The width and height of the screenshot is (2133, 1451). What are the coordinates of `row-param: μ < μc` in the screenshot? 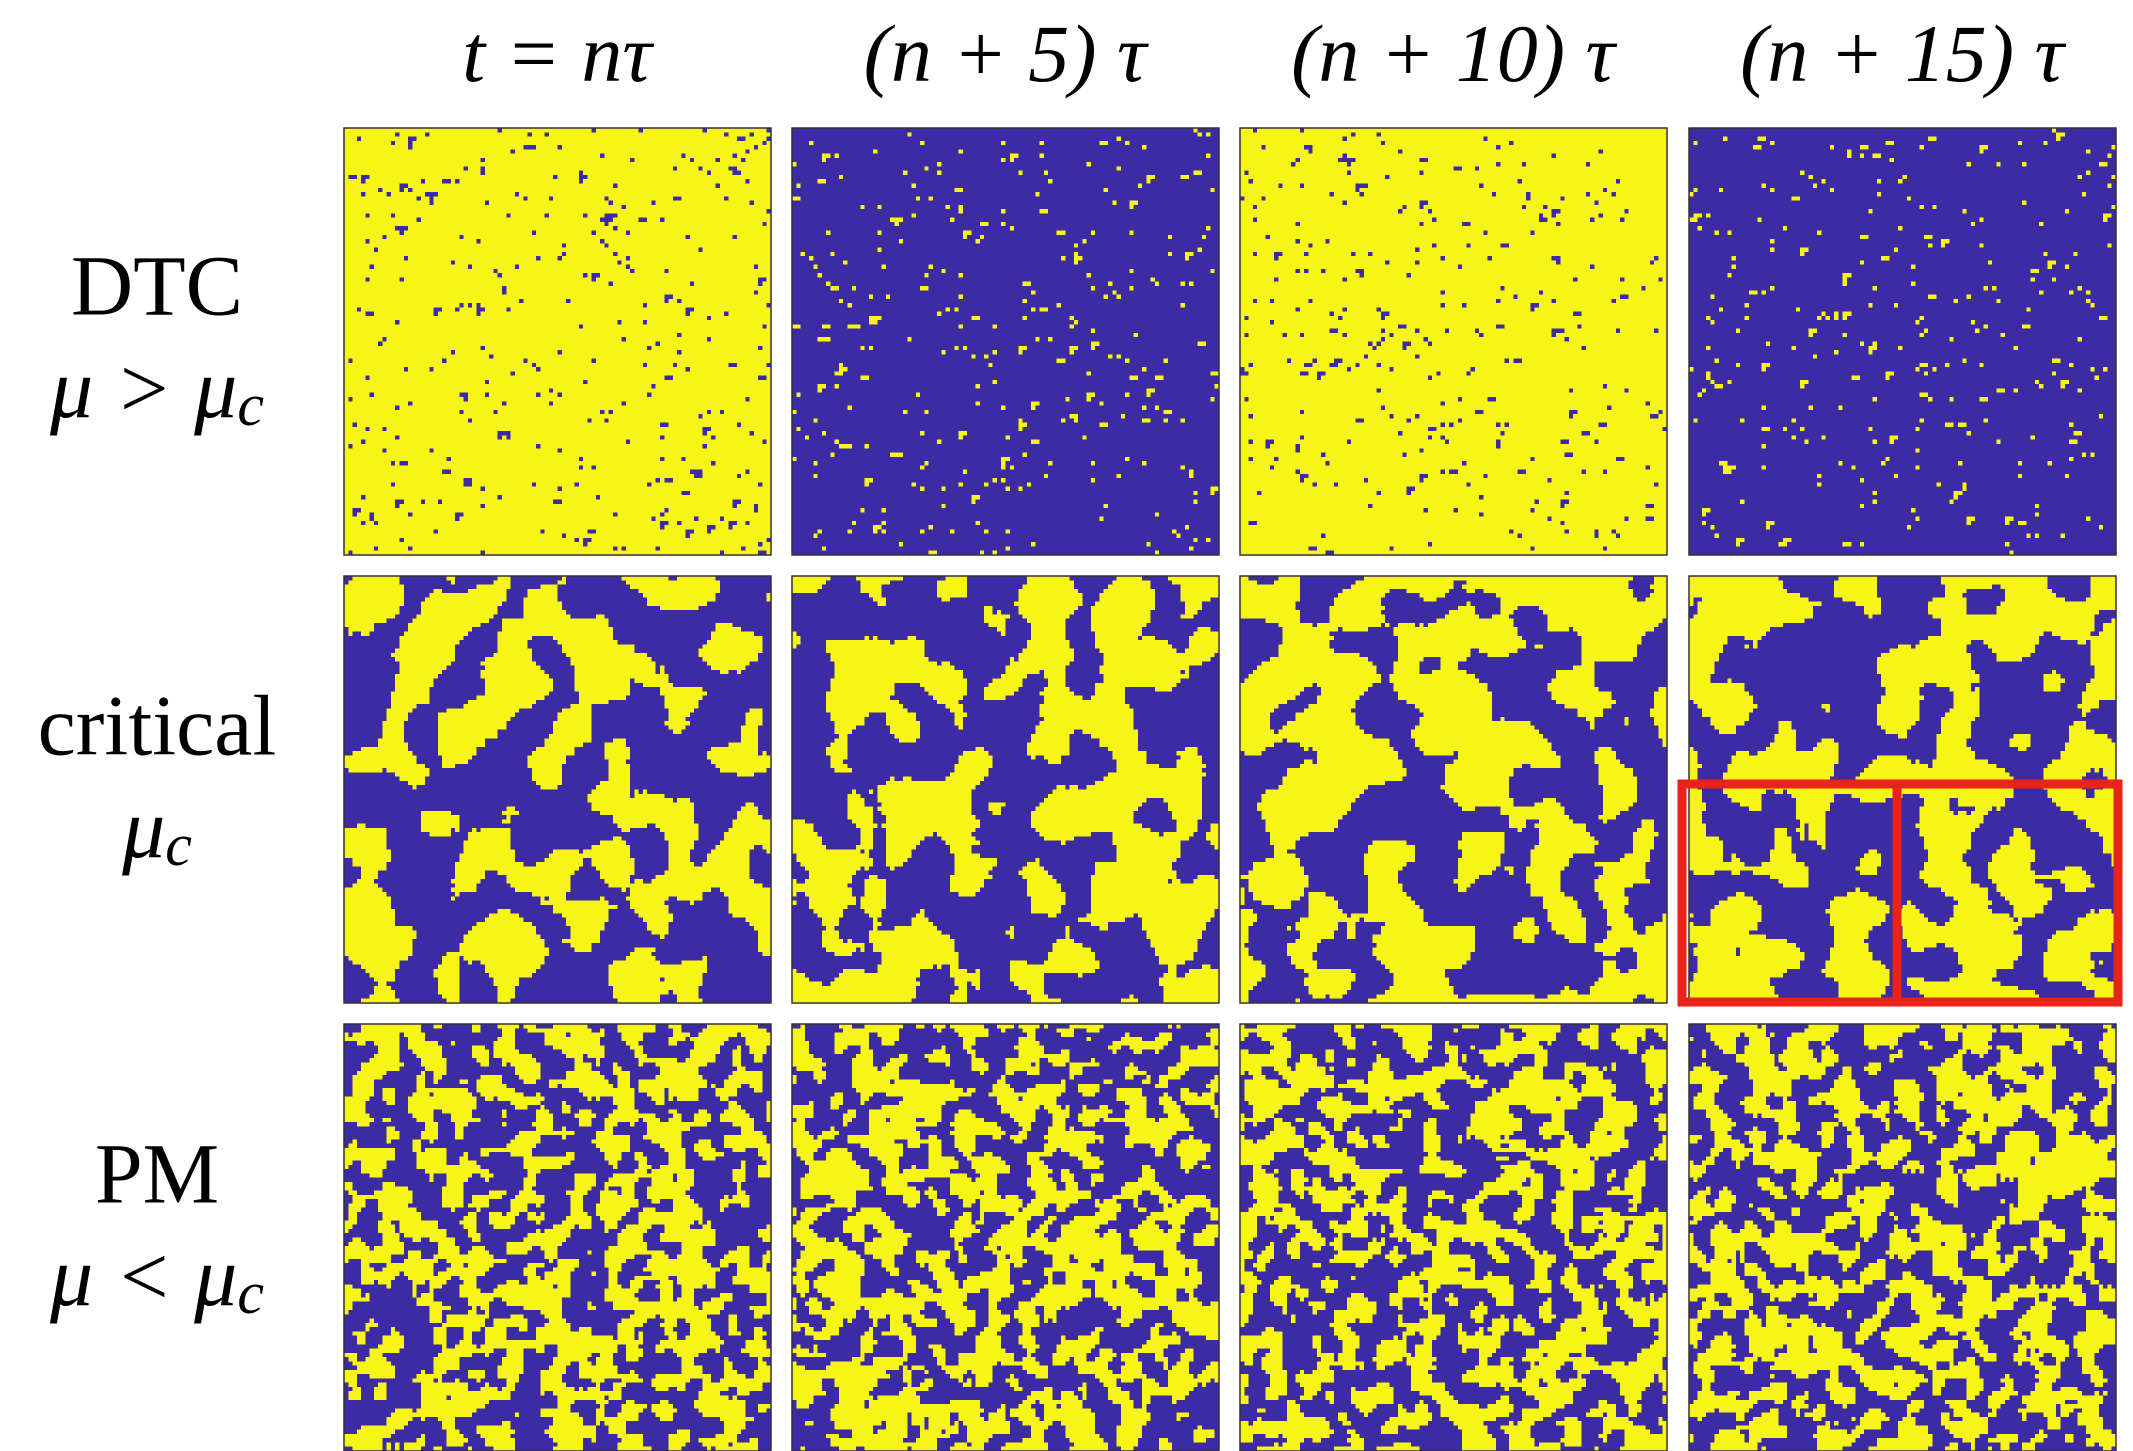 It's located at (156, 1277).